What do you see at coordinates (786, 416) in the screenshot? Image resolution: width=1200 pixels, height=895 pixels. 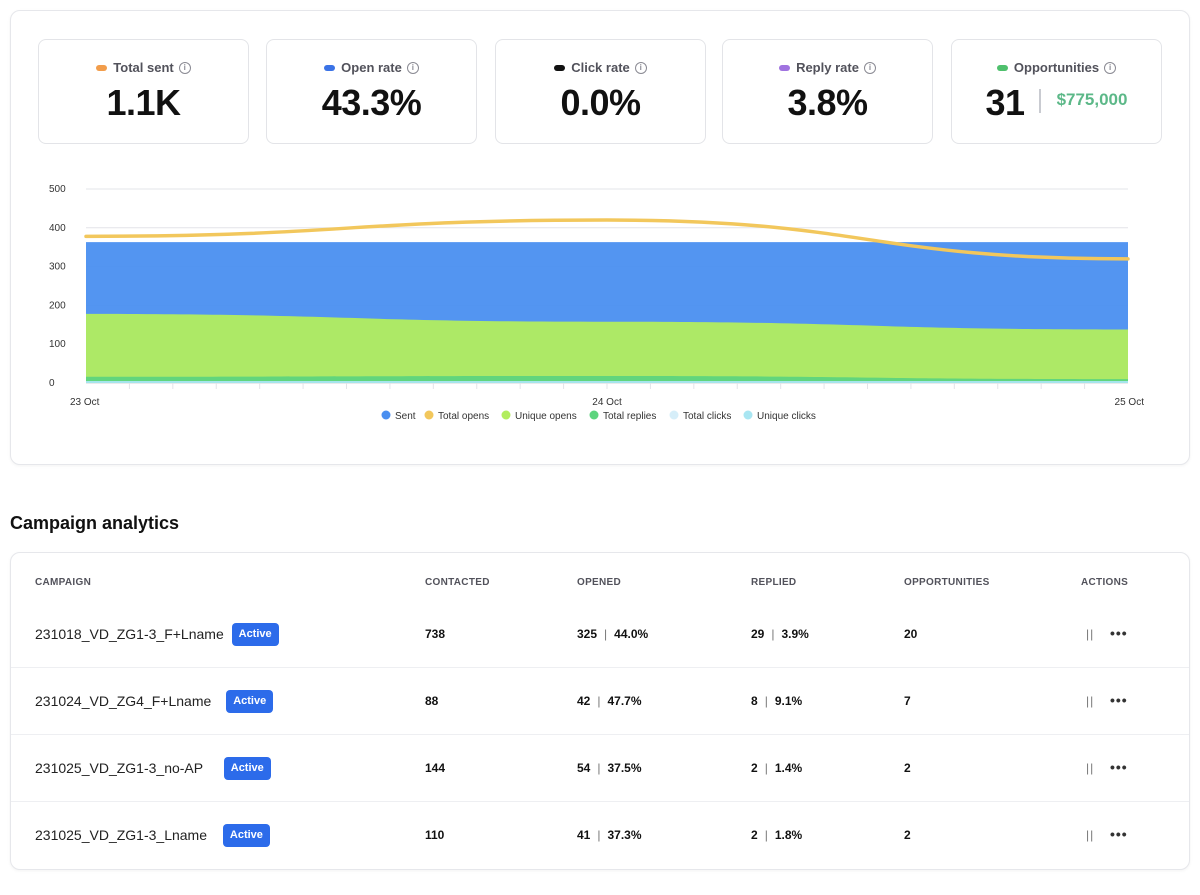 I see `legend-label: Unique clicks` at bounding box center [786, 416].